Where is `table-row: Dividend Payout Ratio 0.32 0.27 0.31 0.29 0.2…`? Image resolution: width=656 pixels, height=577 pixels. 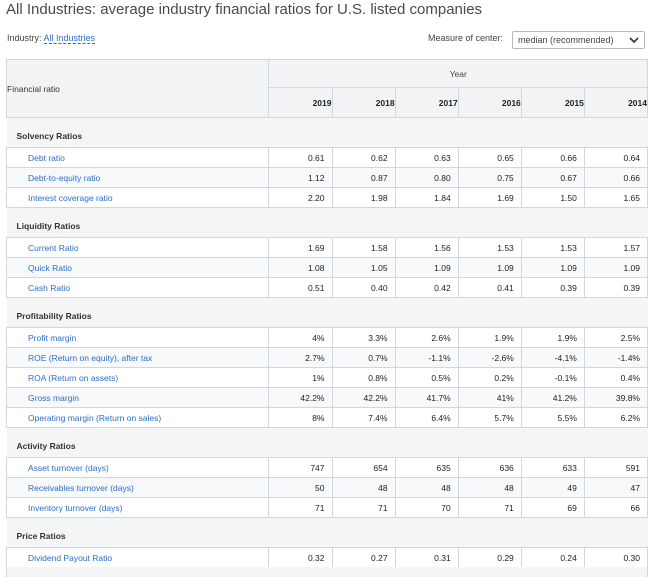 table-row: Dividend Payout Ratio 0.32 0.27 0.31 0.29 0.2… is located at coordinates (327, 557).